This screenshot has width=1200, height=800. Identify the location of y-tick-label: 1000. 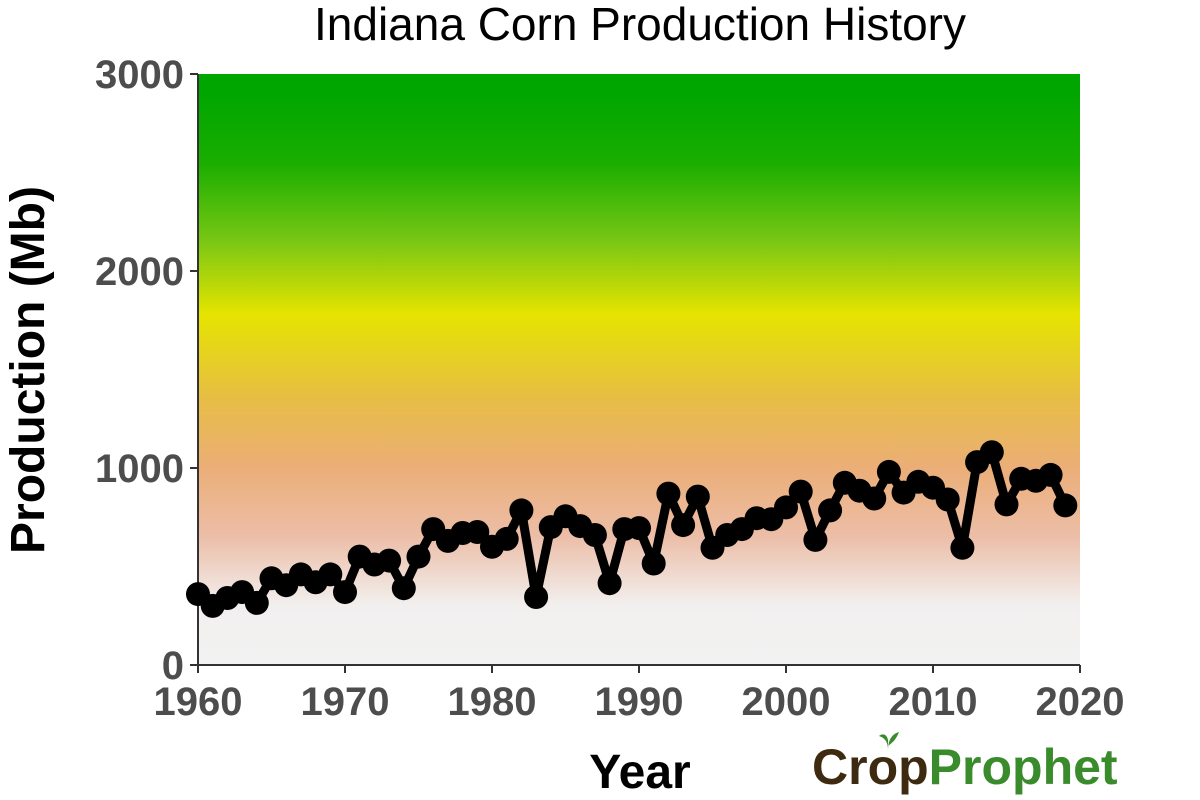
(139, 469).